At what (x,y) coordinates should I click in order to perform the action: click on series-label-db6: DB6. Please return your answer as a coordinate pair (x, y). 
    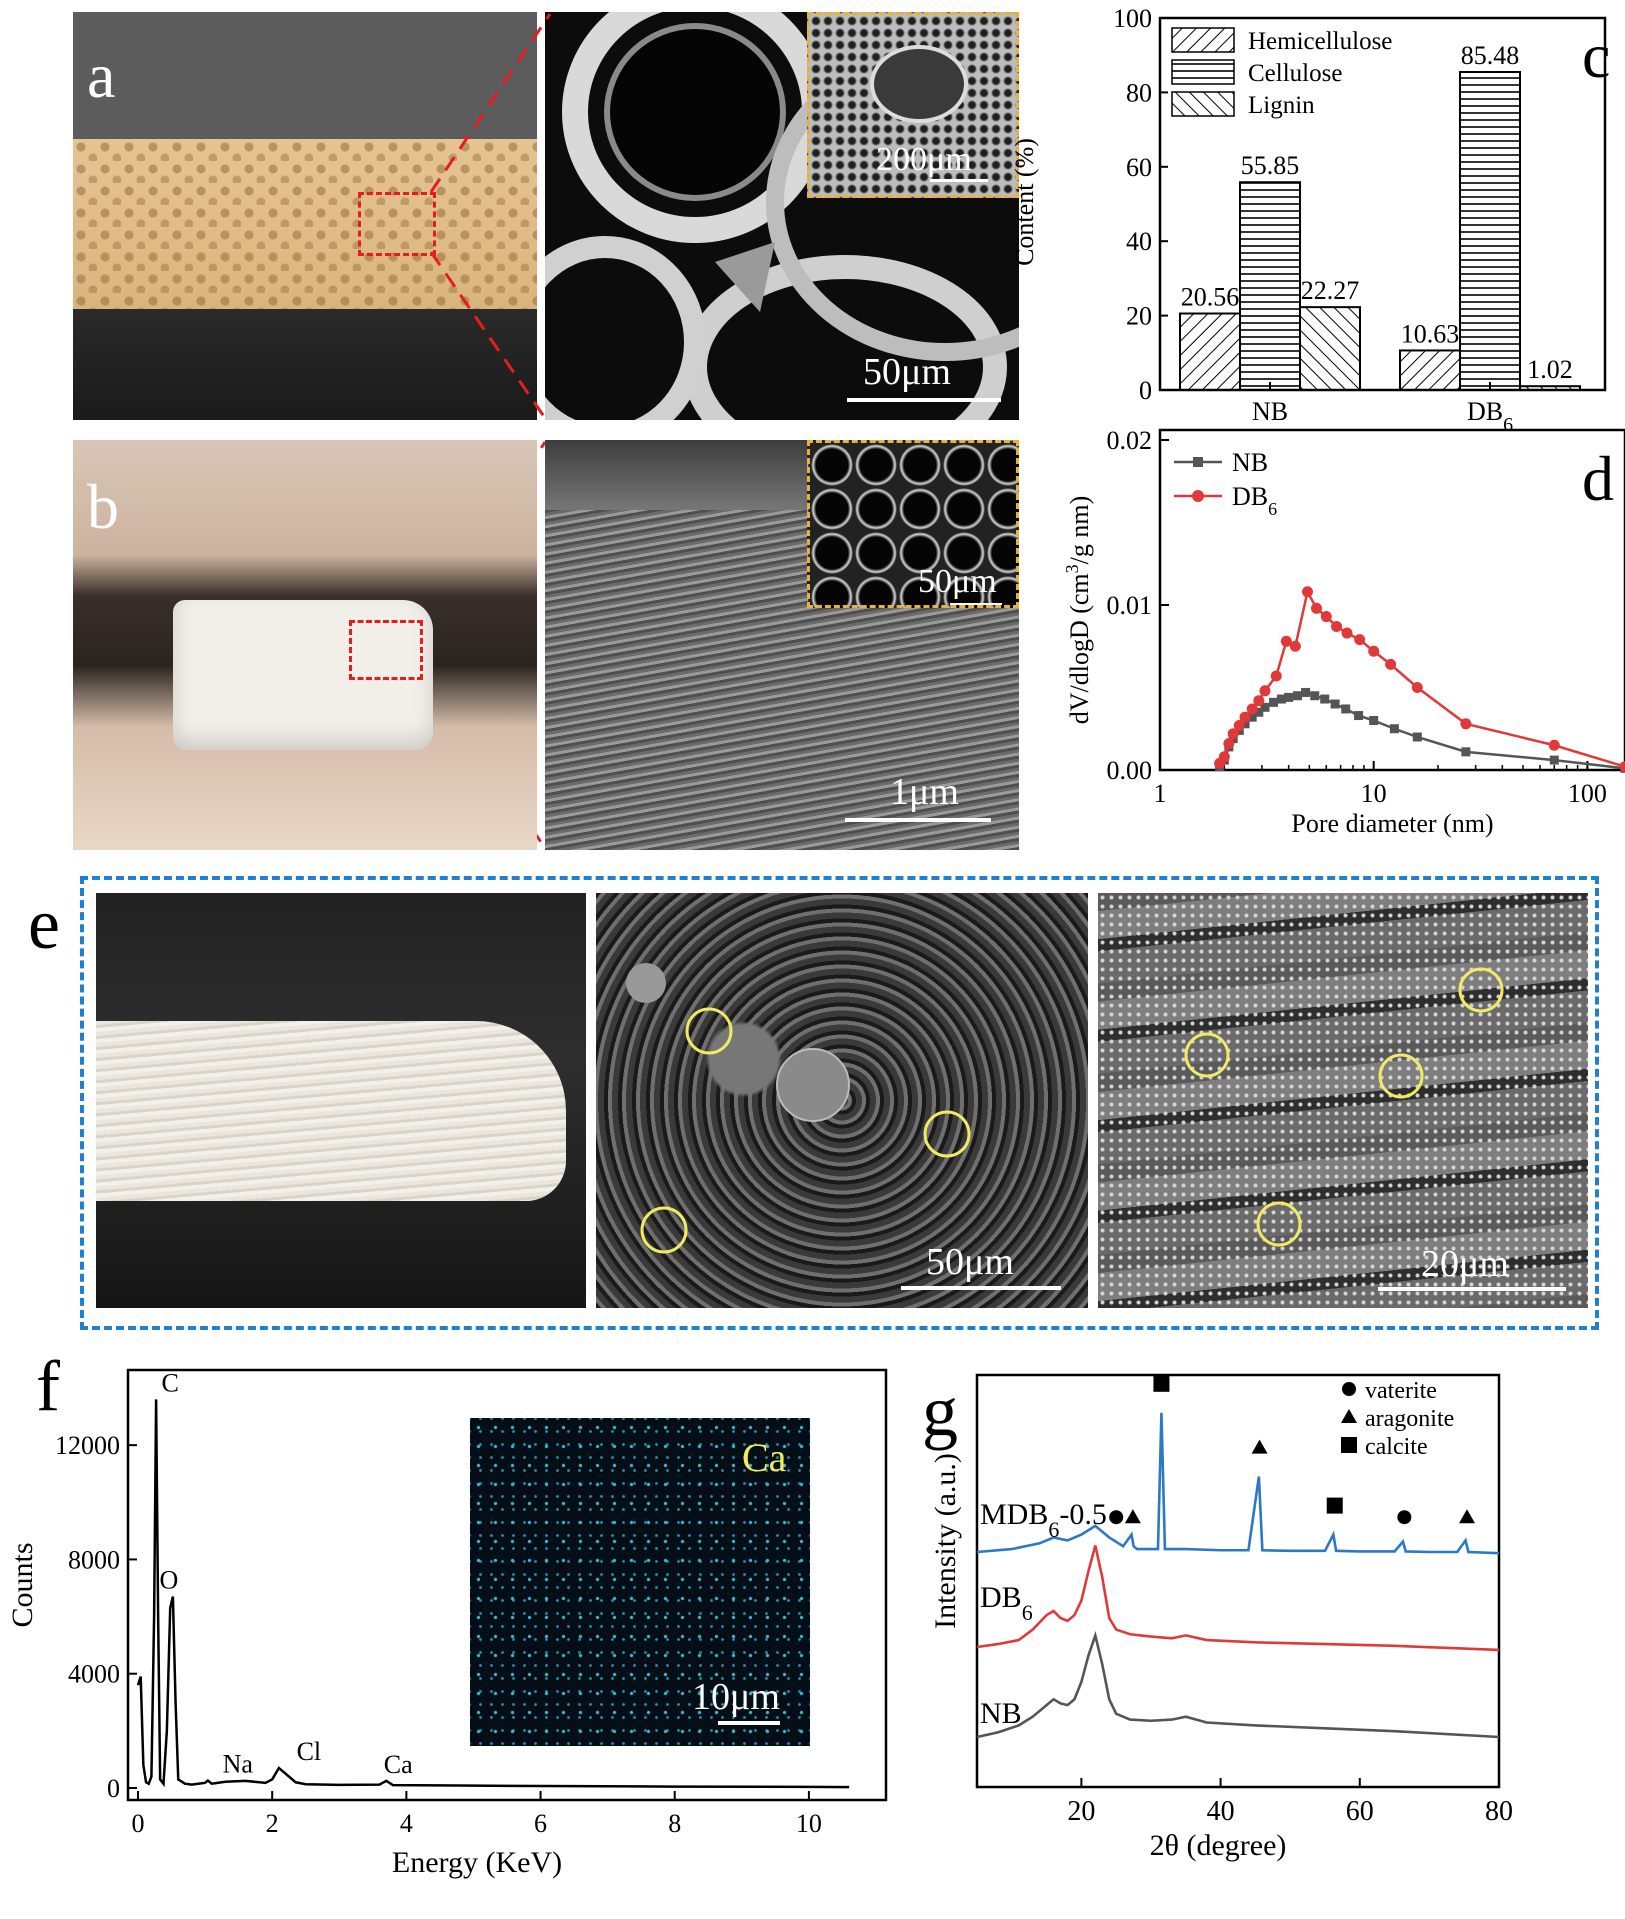
    Looking at the image, I should click on (1006, 1603).